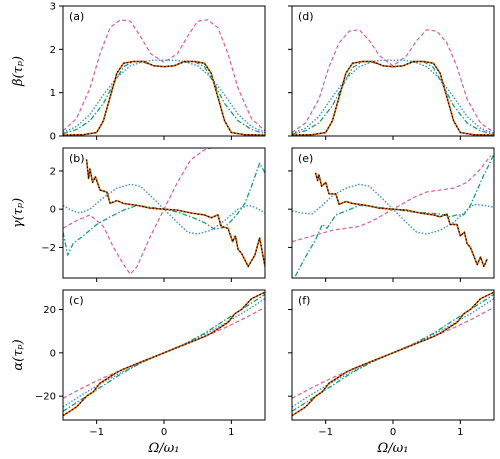 The height and width of the screenshot is (459, 500). I want to click on panel-label: (b), so click(77, 158).